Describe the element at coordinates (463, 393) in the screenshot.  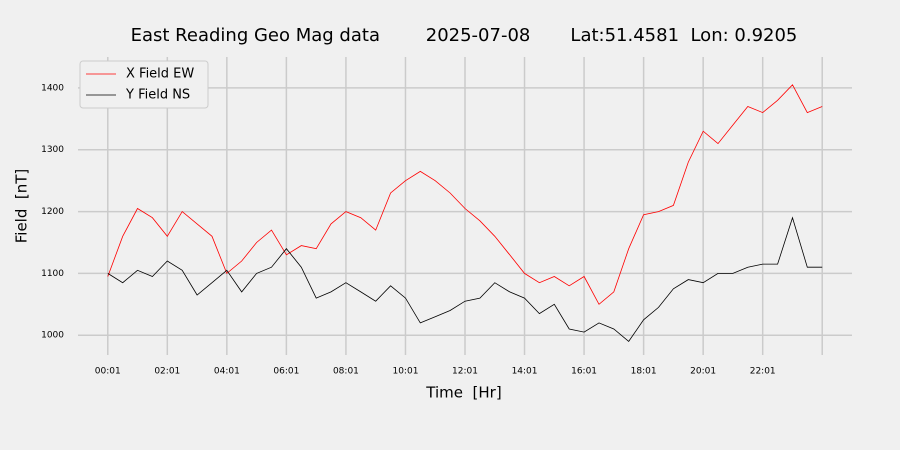
I see `x-axis-label: Time [Hr]` at that location.